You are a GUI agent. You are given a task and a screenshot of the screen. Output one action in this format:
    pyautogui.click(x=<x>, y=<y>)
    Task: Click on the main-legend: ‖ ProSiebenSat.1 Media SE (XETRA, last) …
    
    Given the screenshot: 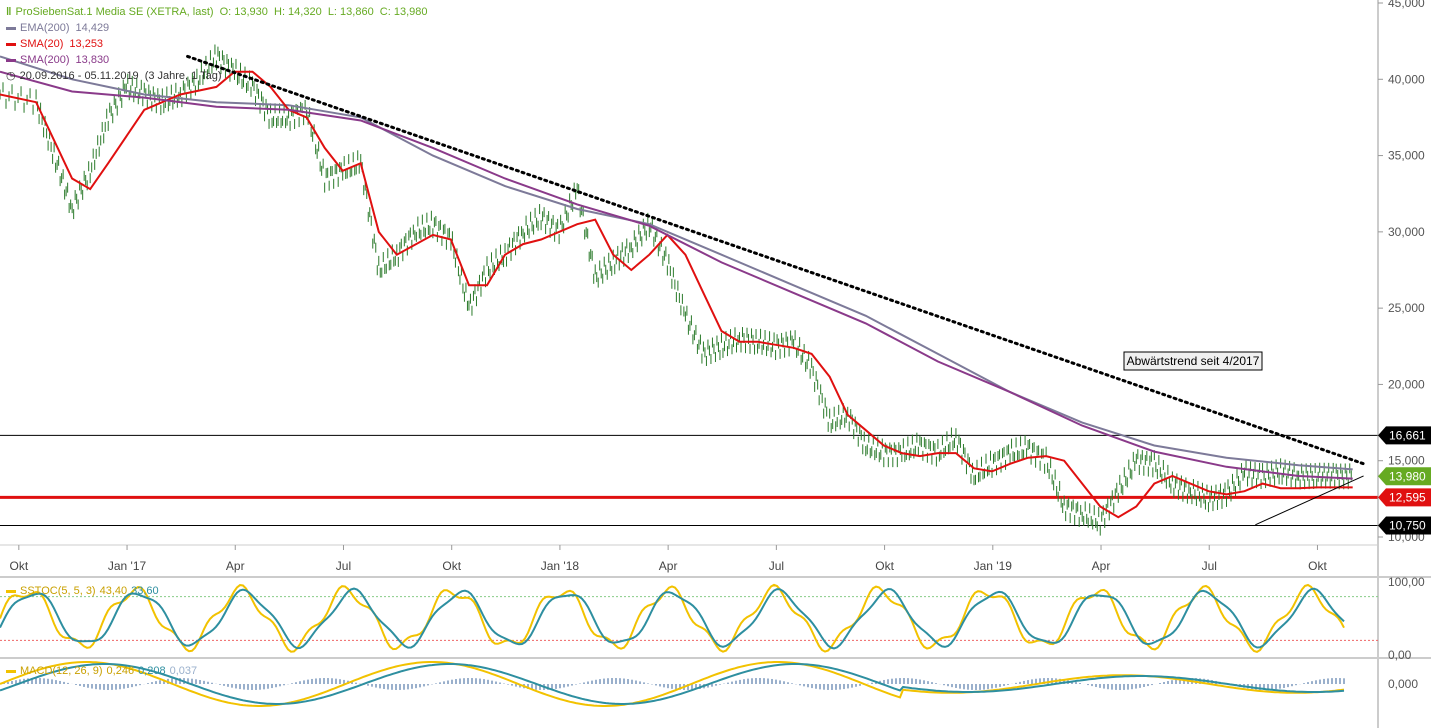 What is the action you would take?
    pyautogui.click(x=217, y=44)
    